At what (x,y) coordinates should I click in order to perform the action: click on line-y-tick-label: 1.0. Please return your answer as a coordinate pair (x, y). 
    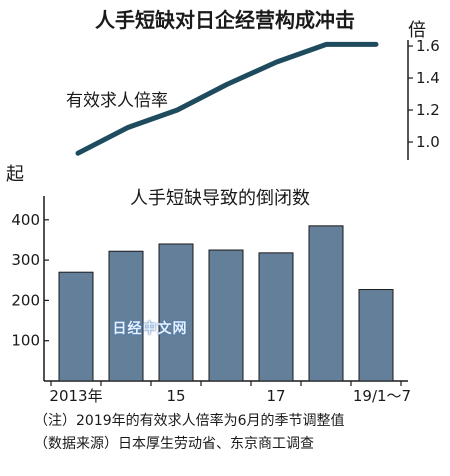
    Looking at the image, I should click on (428, 142).